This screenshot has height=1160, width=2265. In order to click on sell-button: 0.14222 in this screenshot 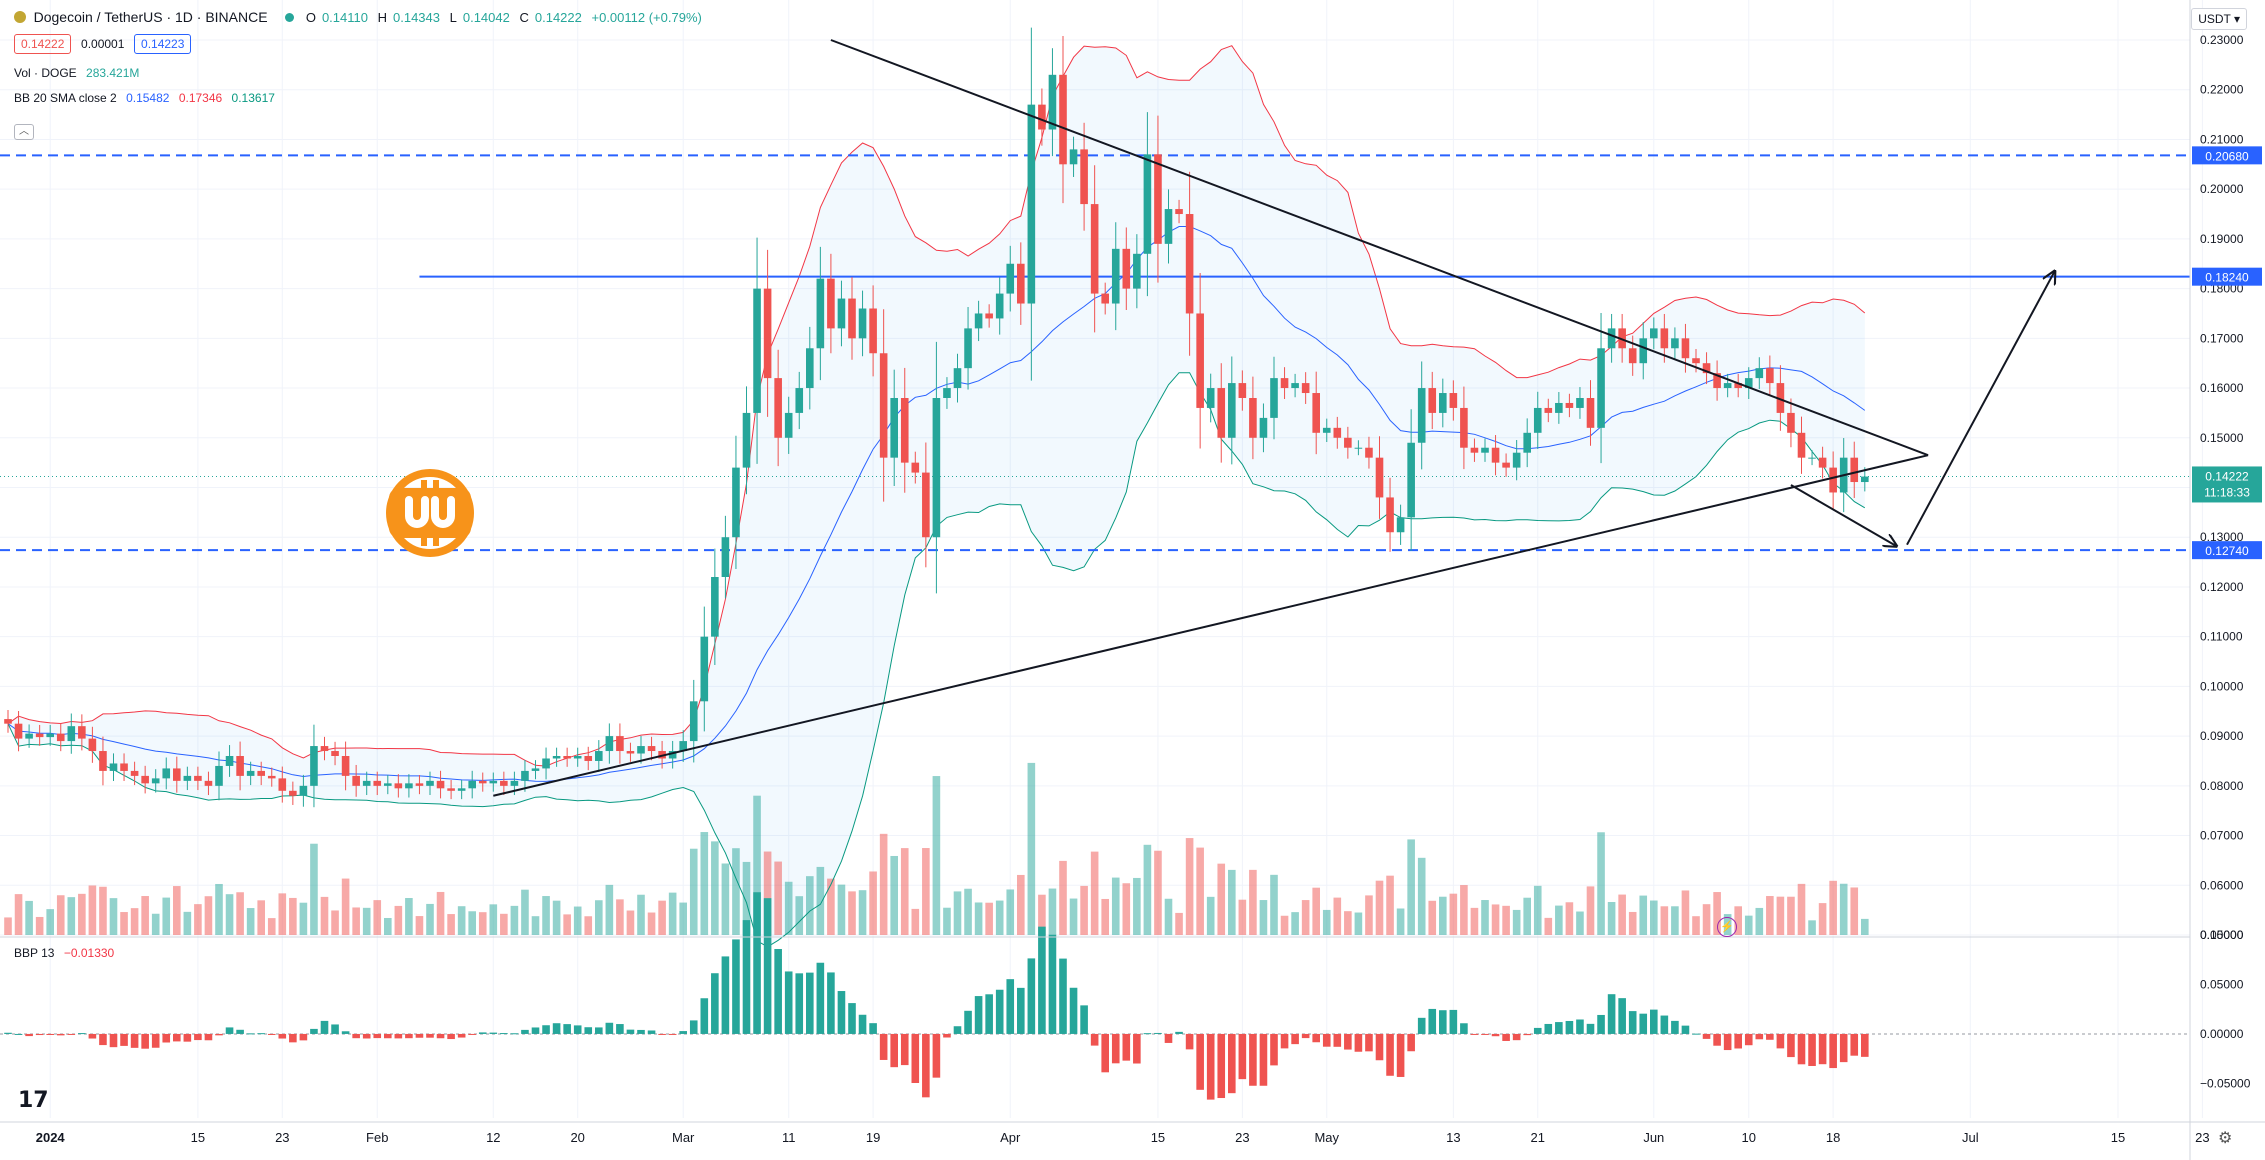, I will do `click(43, 44)`.